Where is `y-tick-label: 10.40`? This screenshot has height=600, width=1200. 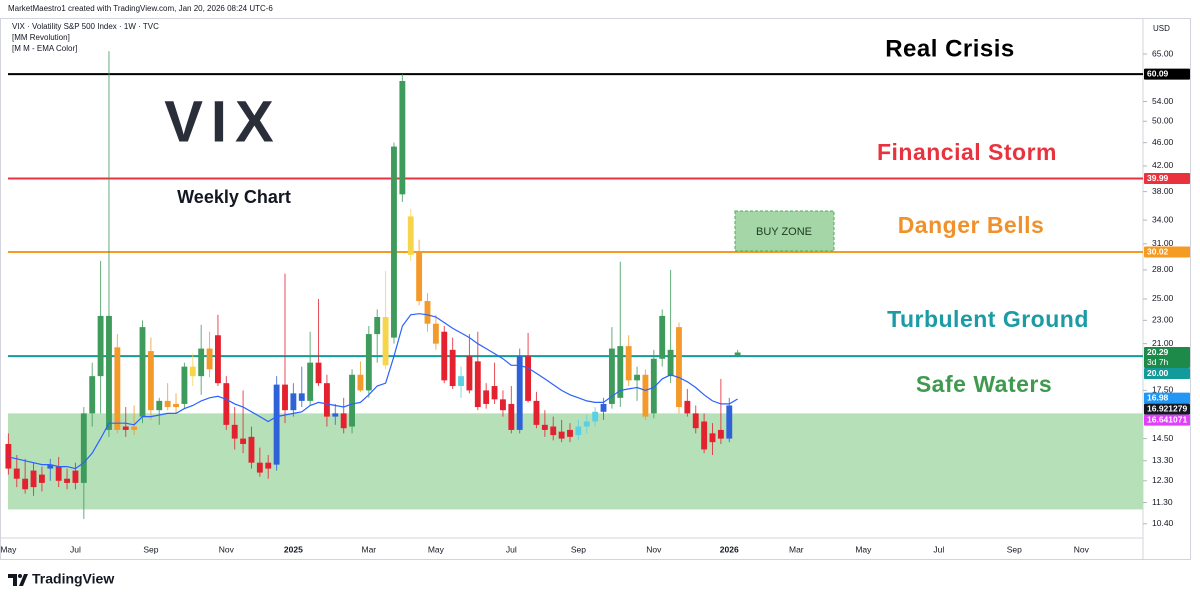
y-tick-label: 10.40 is located at coordinates (1163, 523).